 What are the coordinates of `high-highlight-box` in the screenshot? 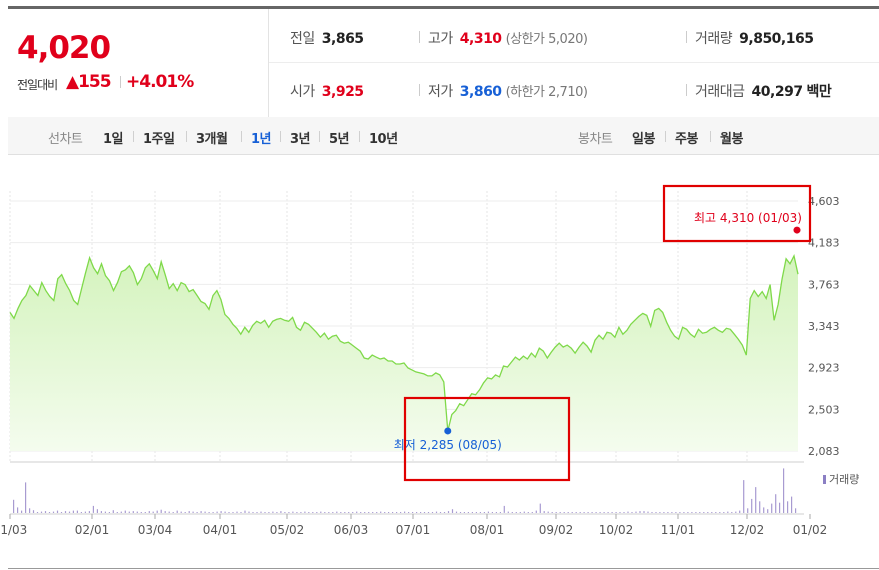 It's located at (737, 213).